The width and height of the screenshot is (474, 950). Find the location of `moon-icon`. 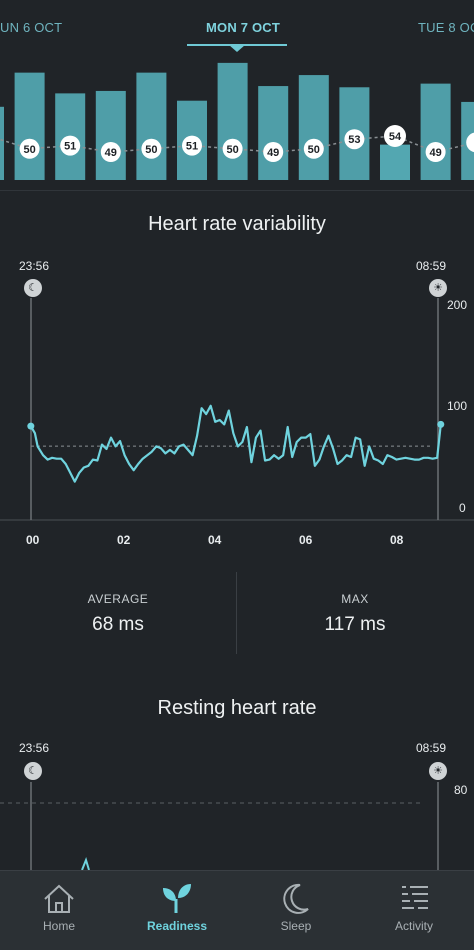

moon-icon is located at coordinates (296, 898).